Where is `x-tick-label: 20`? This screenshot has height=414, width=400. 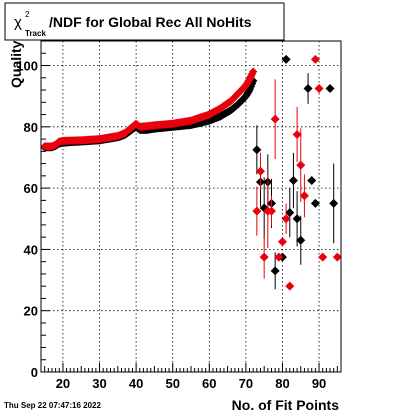 x-tick-label: 20 is located at coordinates (63, 383).